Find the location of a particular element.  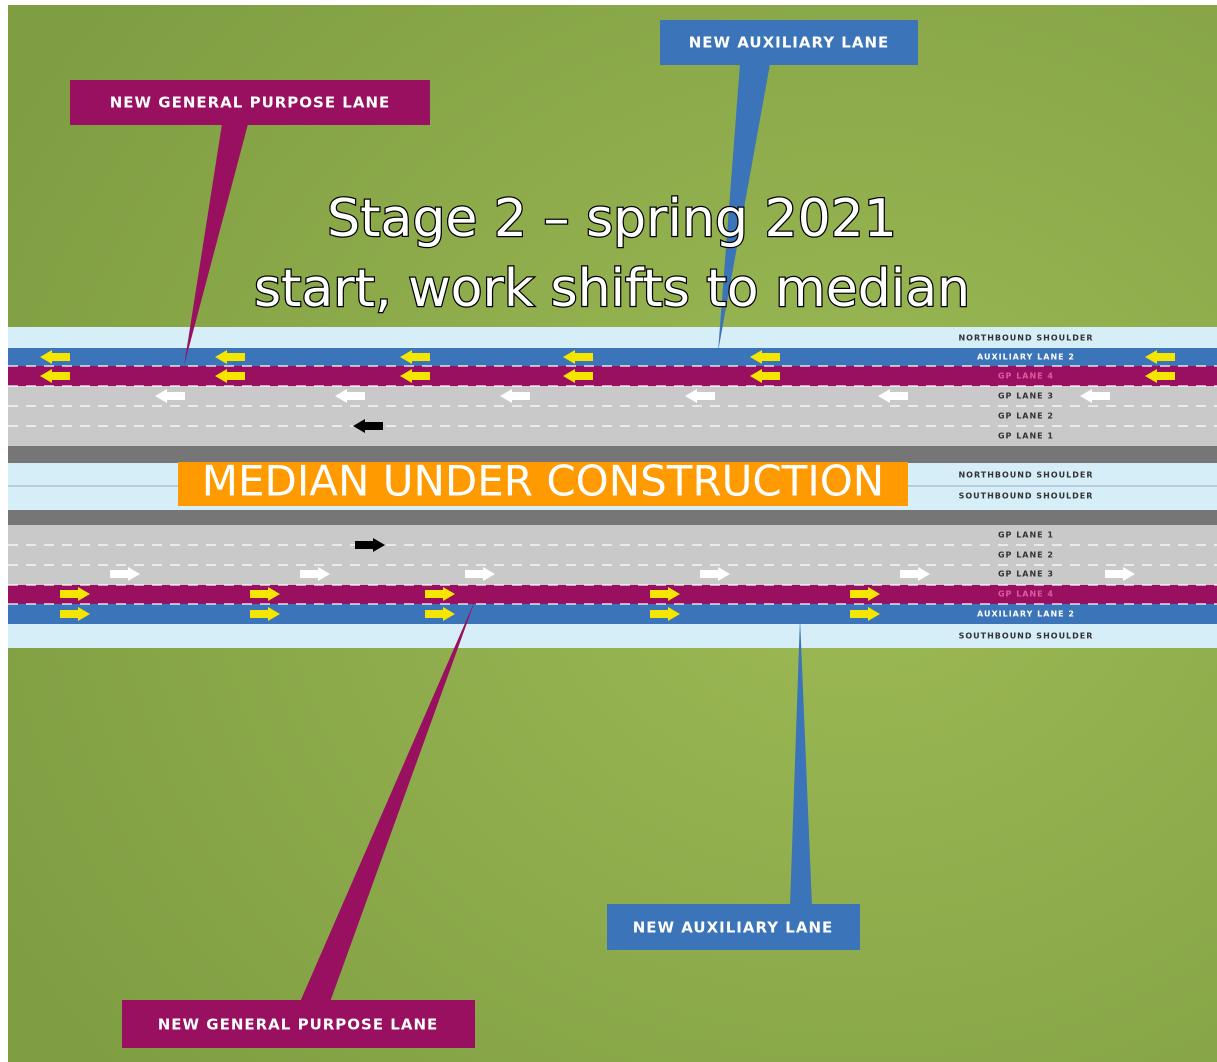

title-line: start, work shifts to median is located at coordinates (612, 289).